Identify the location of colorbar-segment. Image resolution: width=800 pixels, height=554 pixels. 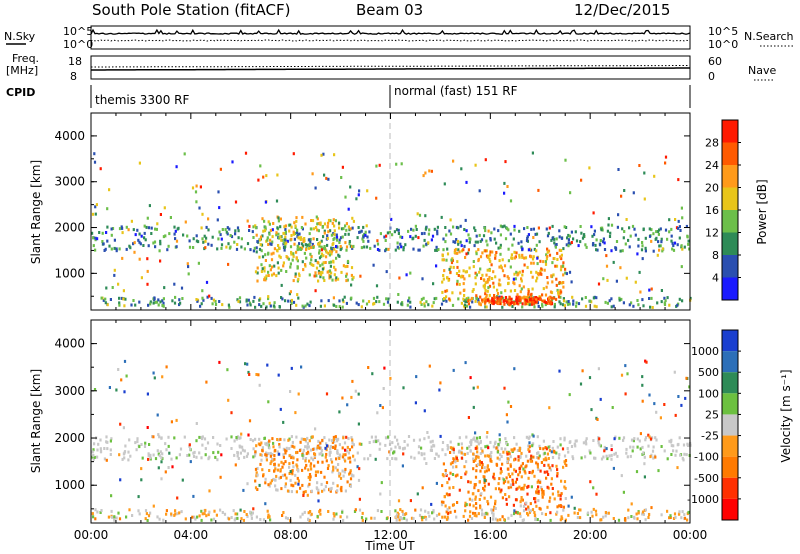
(730, 488).